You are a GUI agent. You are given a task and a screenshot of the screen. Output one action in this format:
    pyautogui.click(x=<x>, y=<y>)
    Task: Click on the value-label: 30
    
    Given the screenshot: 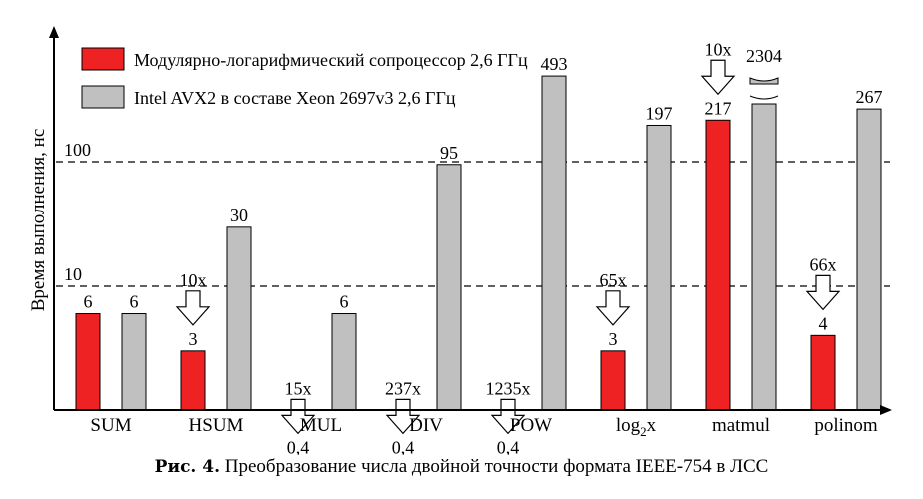 What is the action you would take?
    pyautogui.click(x=239, y=215)
    